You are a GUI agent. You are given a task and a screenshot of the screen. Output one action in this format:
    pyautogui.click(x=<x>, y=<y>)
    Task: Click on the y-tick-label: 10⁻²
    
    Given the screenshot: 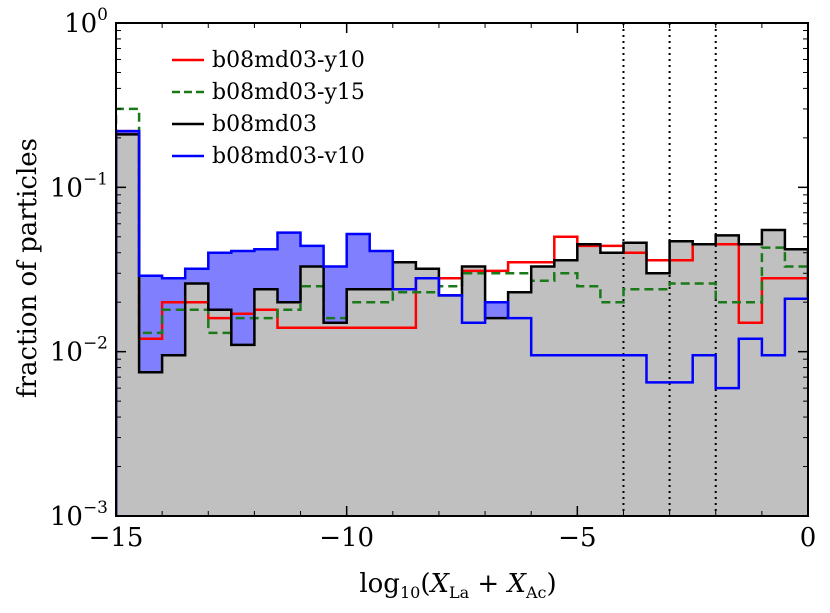 What is the action you would take?
    pyautogui.click(x=79, y=351)
    